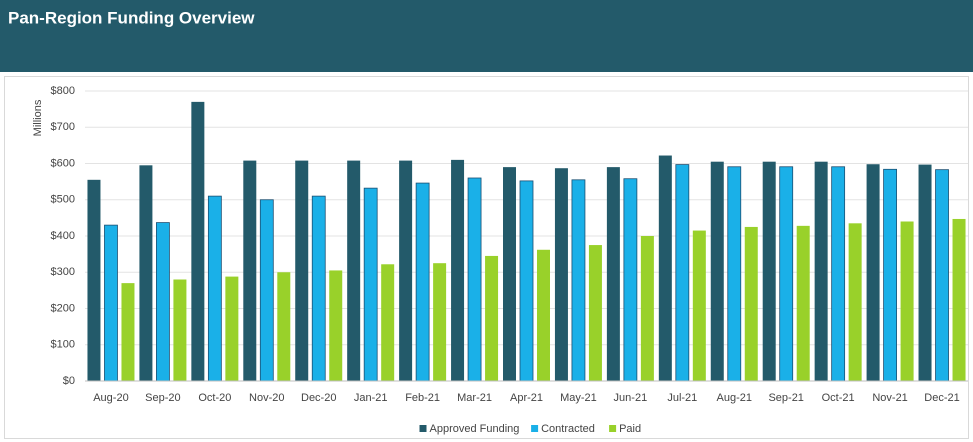 The height and width of the screenshot is (442, 973). What do you see at coordinates (526, 398) in the screenshot?
I see `x-tick-label: Apr-21` at bounding box center [526, 398].